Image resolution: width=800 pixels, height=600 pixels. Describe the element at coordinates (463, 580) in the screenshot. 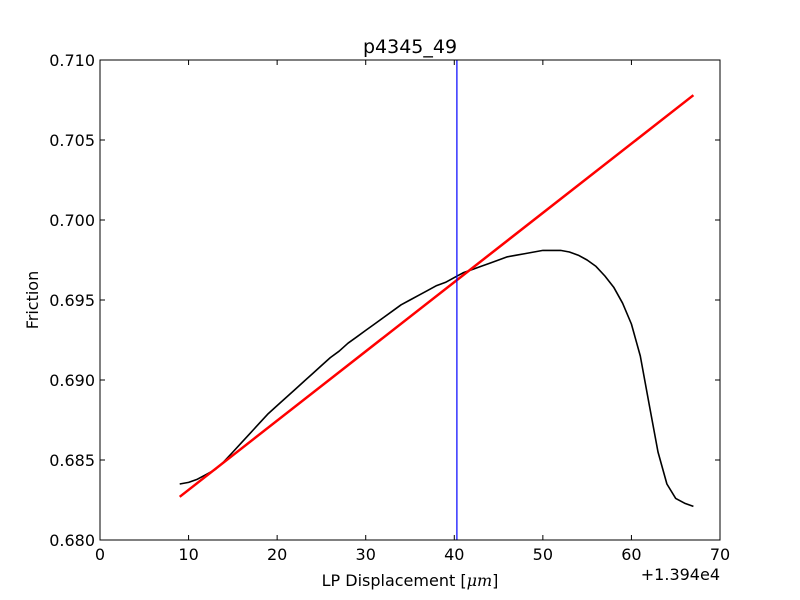

I see `x-axis-title-lbracket: [` at that location.